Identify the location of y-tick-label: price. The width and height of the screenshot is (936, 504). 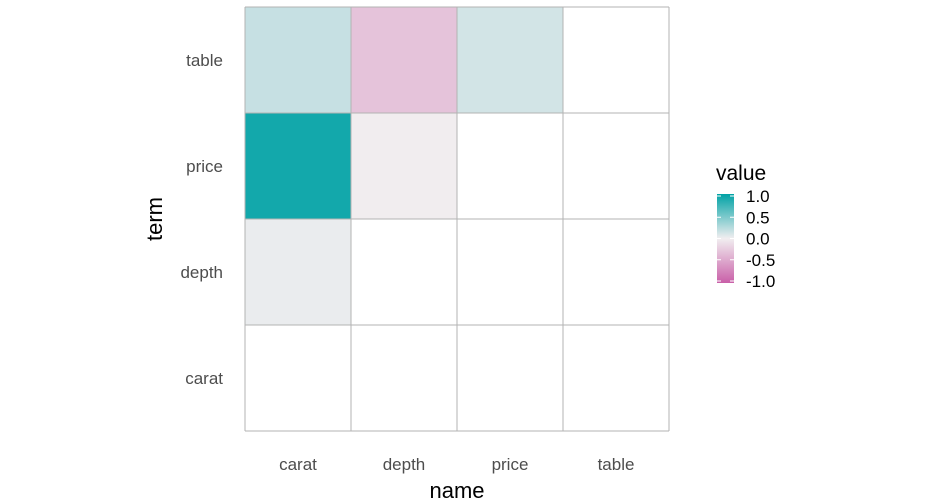
(204, 166).